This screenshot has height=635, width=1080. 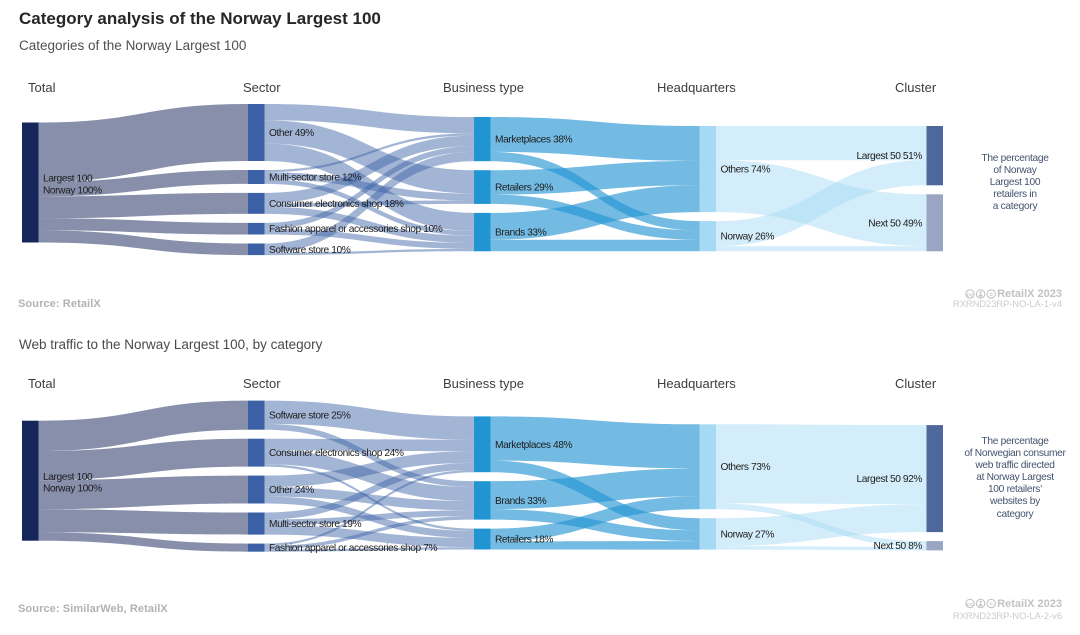 I want to click on svg-text: Multi-sector store 19%, so click(x=315, y=524).